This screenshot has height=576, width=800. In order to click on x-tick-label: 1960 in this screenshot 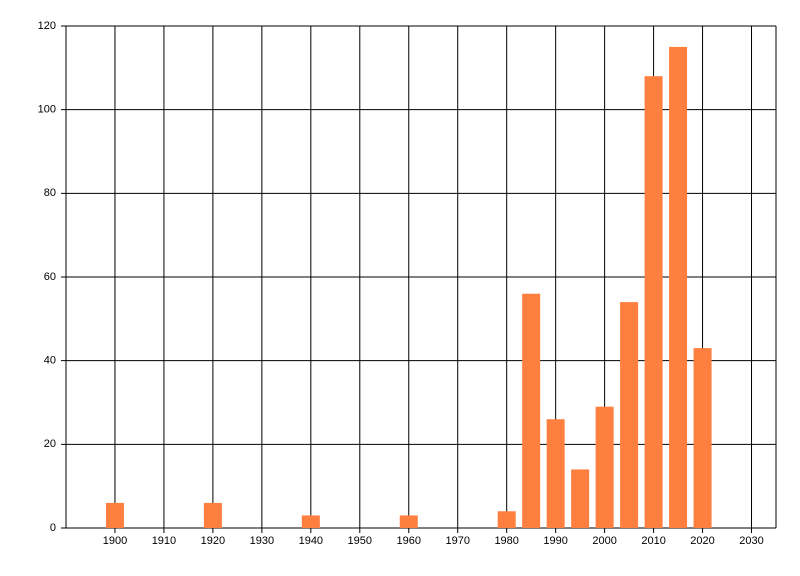, I will do `click(409, 541)`.